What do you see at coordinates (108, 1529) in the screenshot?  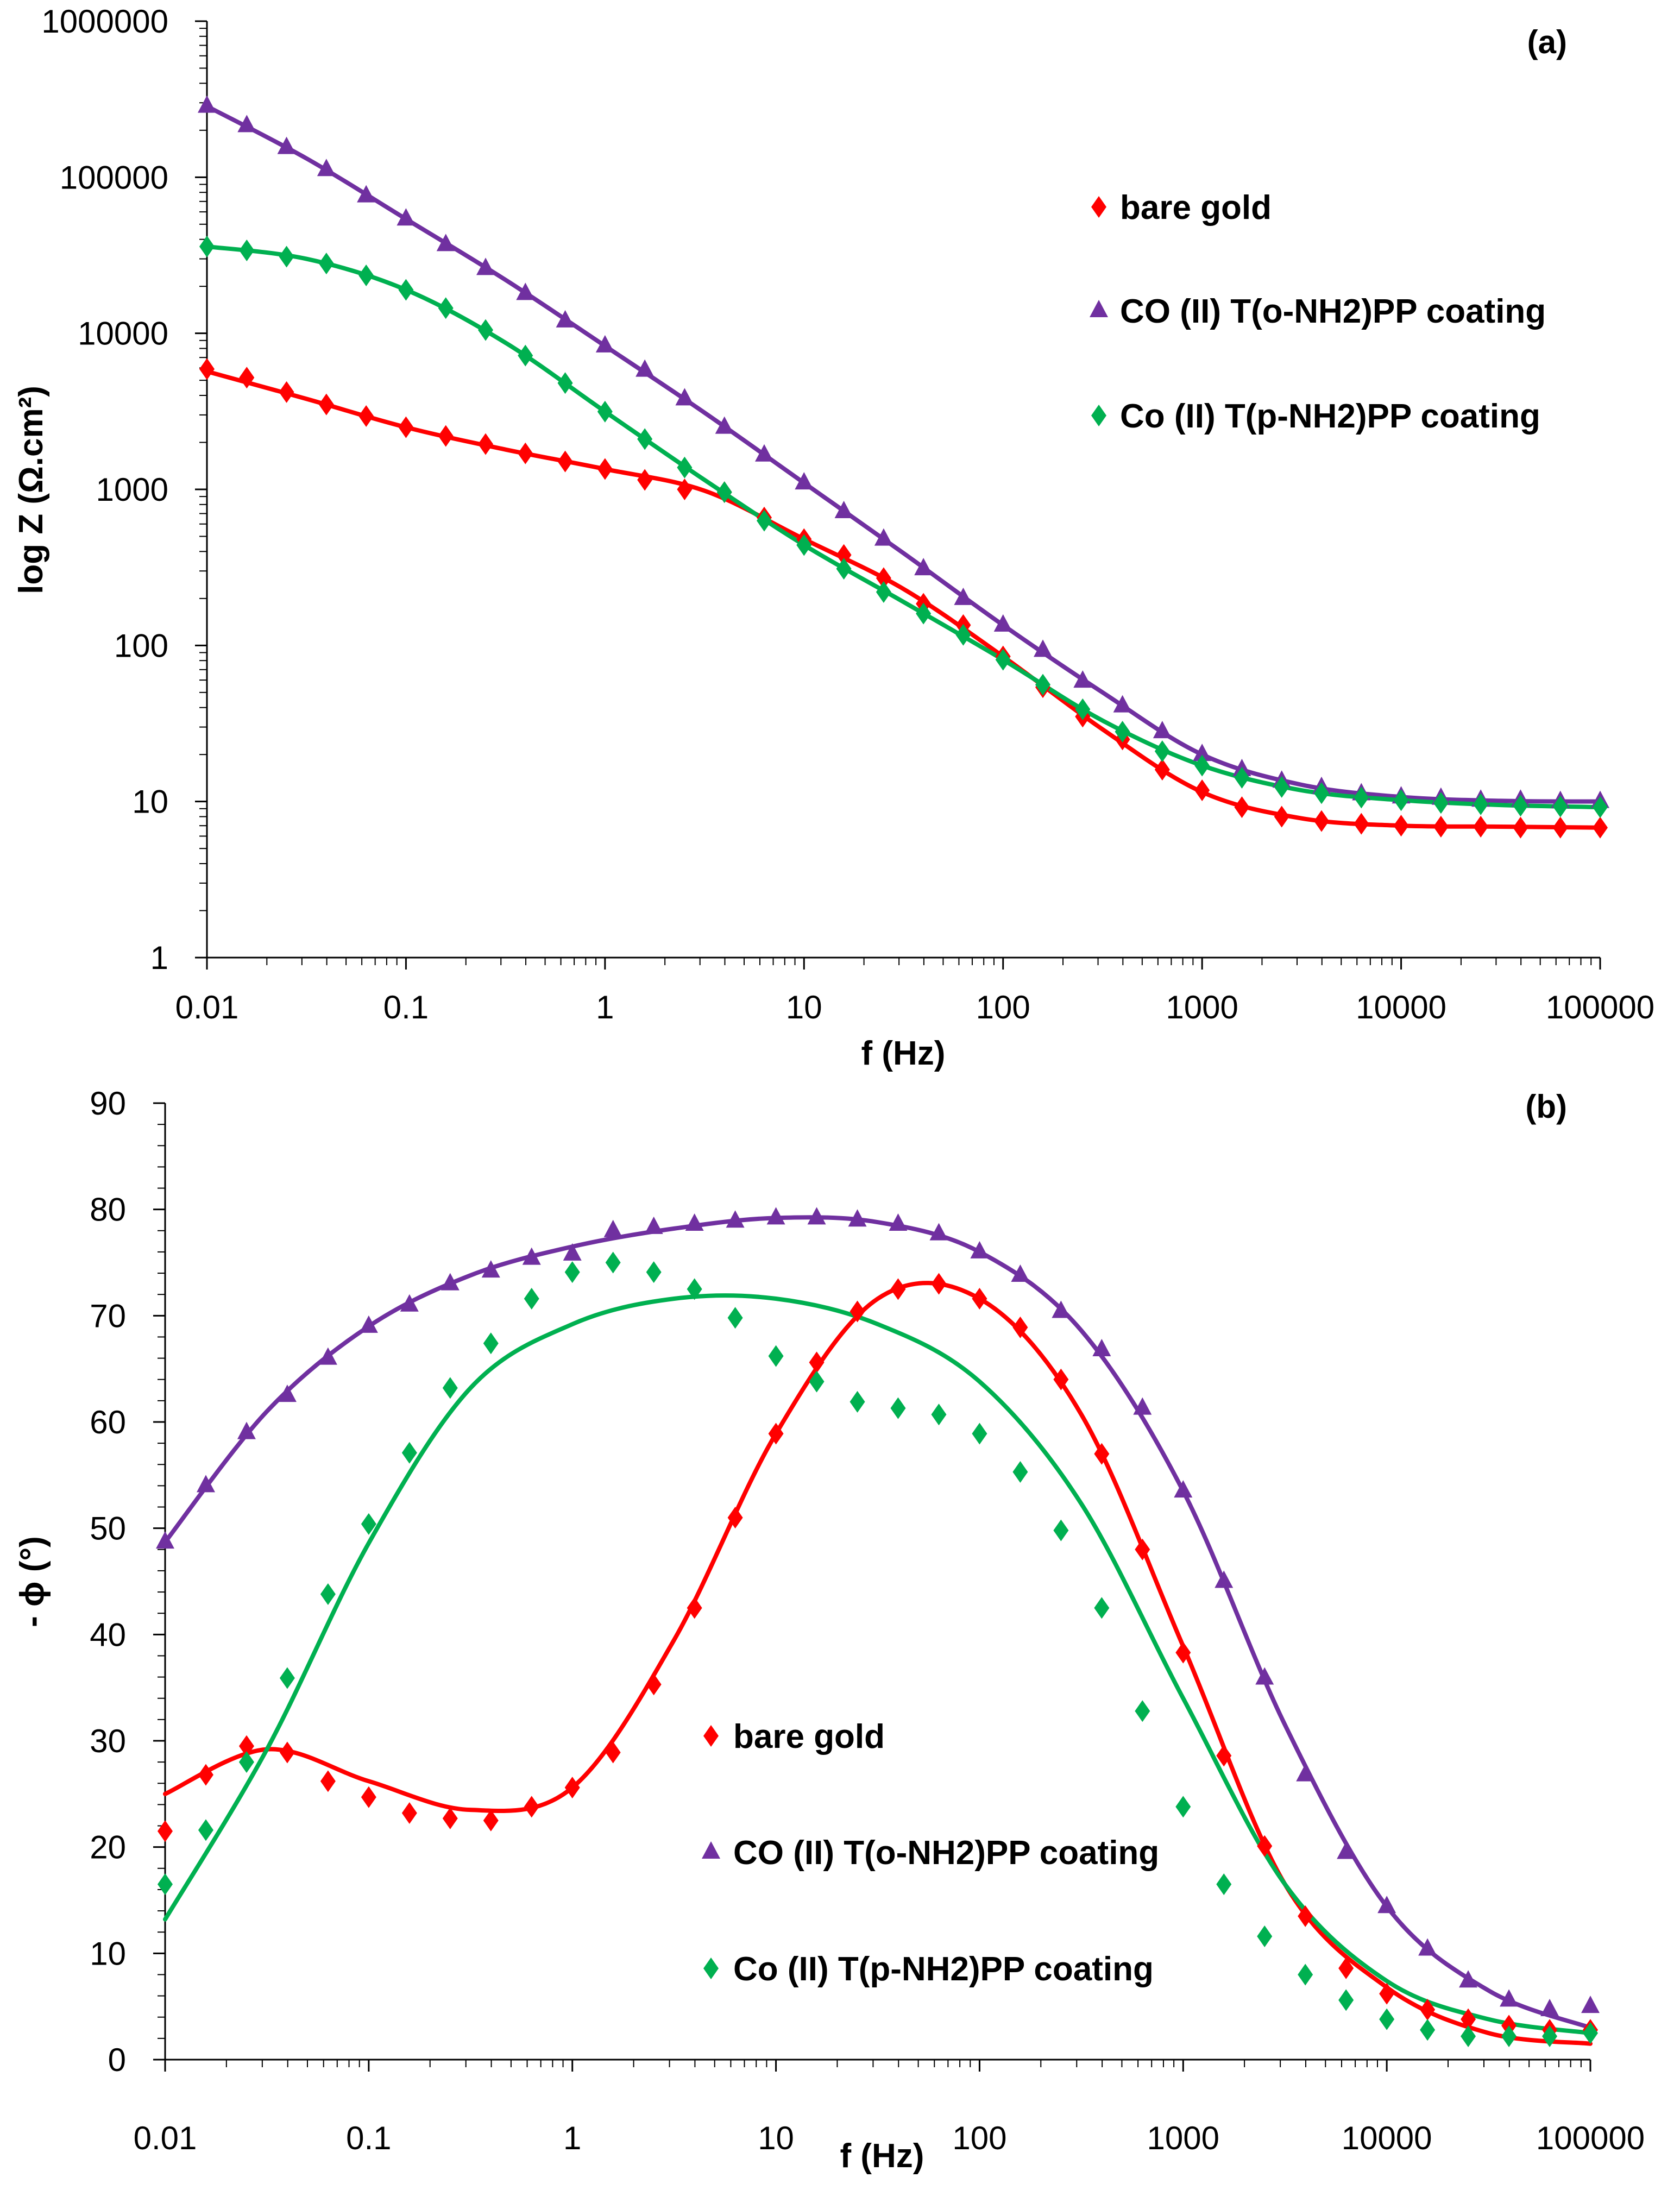 I see `y-tick-label: 50` at bounding box center [108, 1529].